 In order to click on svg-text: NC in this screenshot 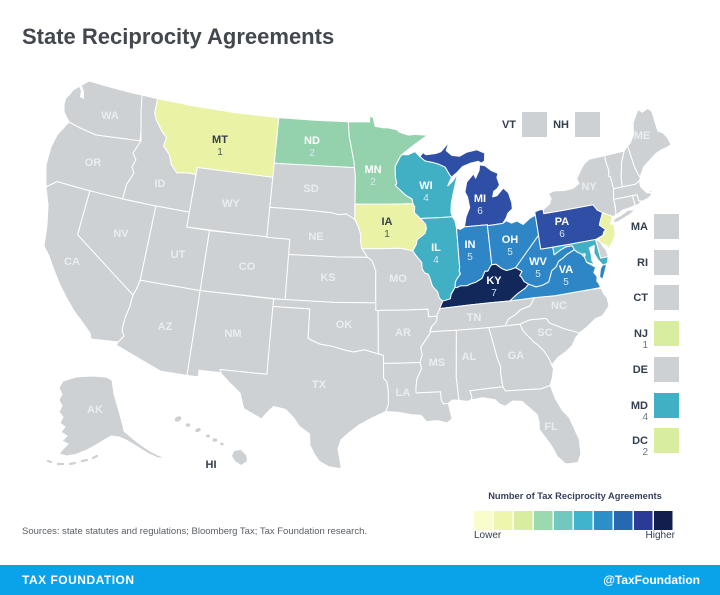, I will do `click(559, 306)`.